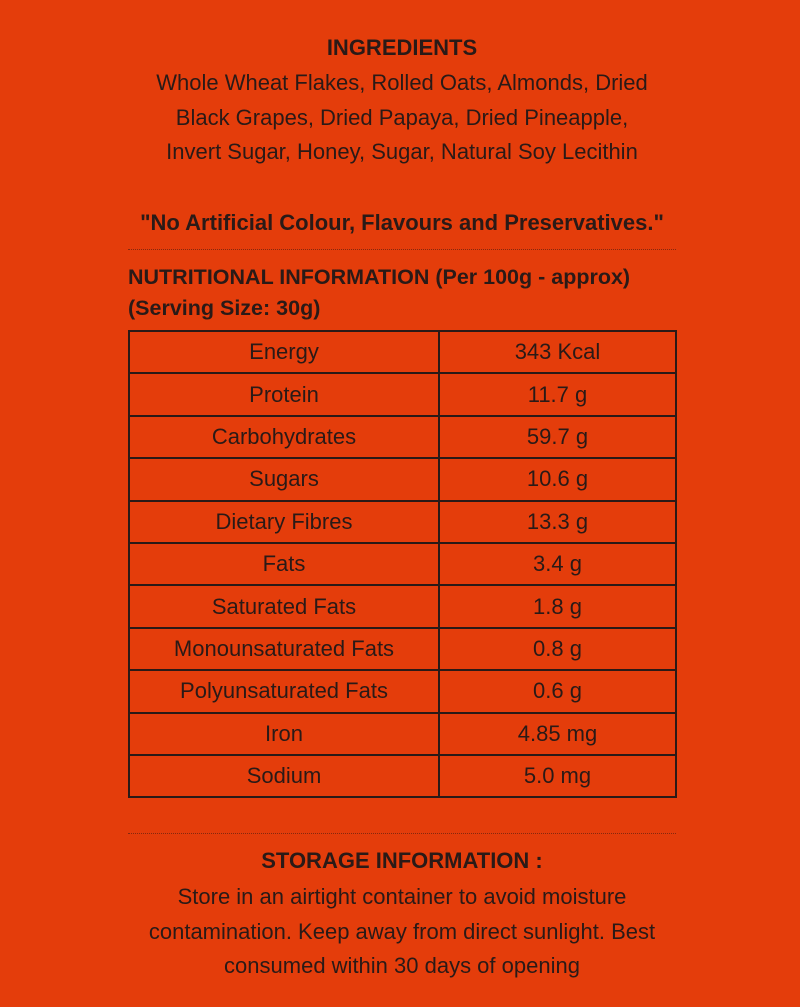 Image resolution: width=800 pixels, height=1007 pixels. What do you see at coordinates (284, 649) in the screenshot?
I see `nutrient-name: Monounsaturated Fats` at bounding box center [284, 649].